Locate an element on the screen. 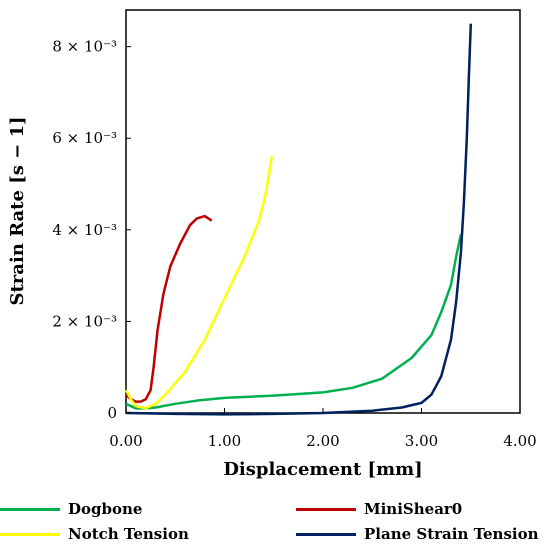  legend-label-minishear0: MiniShear0 is located at coordinates (413, 509).